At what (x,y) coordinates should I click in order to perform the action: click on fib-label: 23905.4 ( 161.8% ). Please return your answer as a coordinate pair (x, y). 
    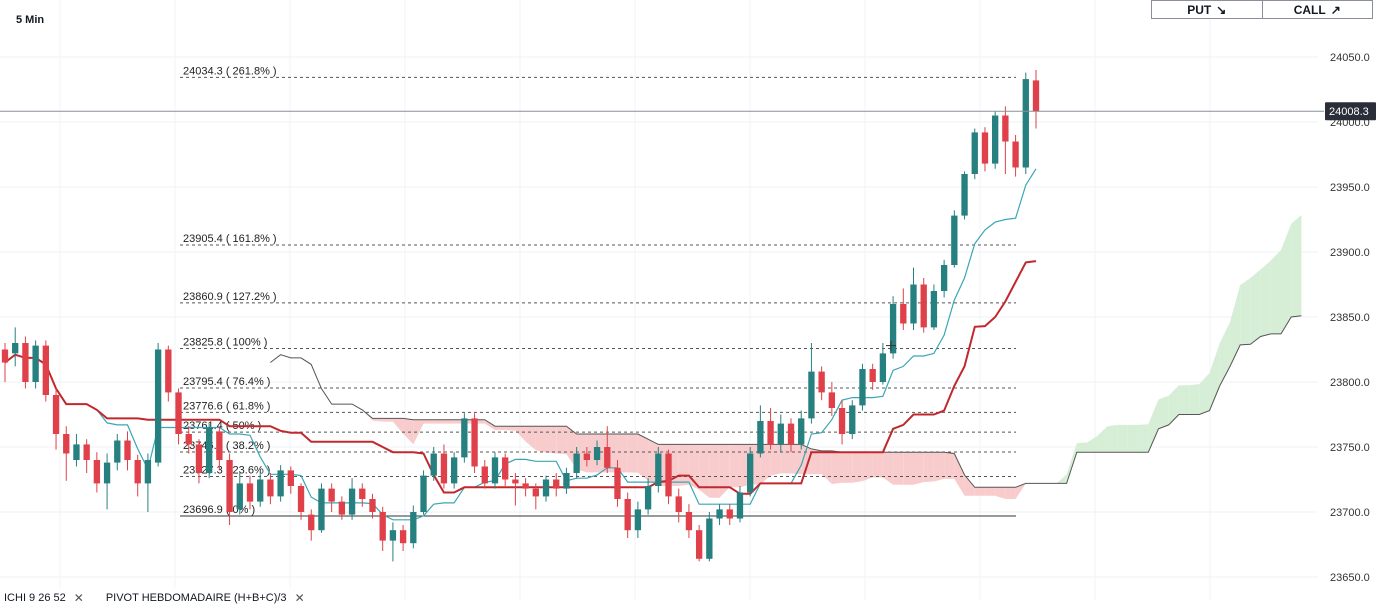
    Looking at the image, I should click on (230, 239).